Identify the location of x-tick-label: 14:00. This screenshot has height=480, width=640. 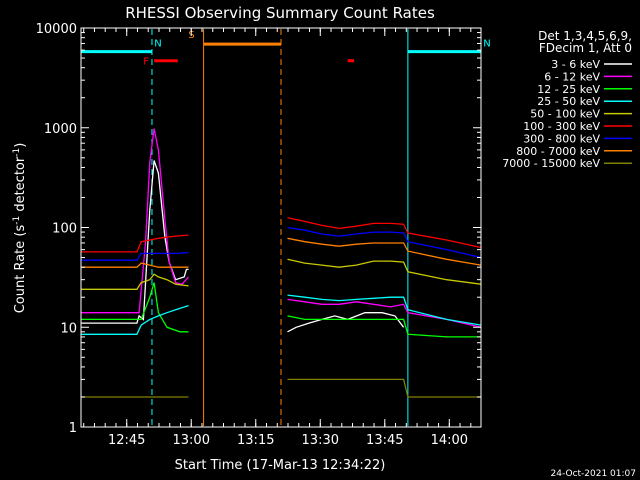
(449, 440).